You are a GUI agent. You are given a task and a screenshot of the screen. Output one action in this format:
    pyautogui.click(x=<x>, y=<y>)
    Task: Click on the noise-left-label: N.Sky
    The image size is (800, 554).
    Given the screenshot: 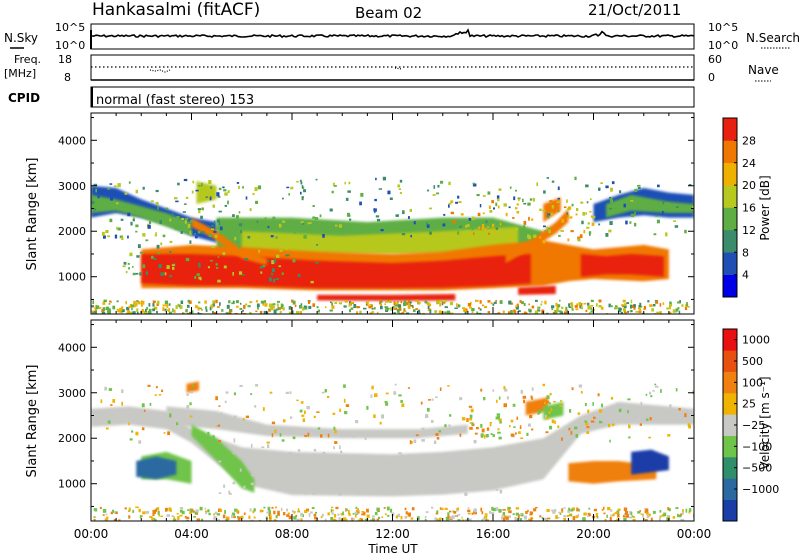 What is the action you would take?
    pyautogui.click(x=21, y=38)
    